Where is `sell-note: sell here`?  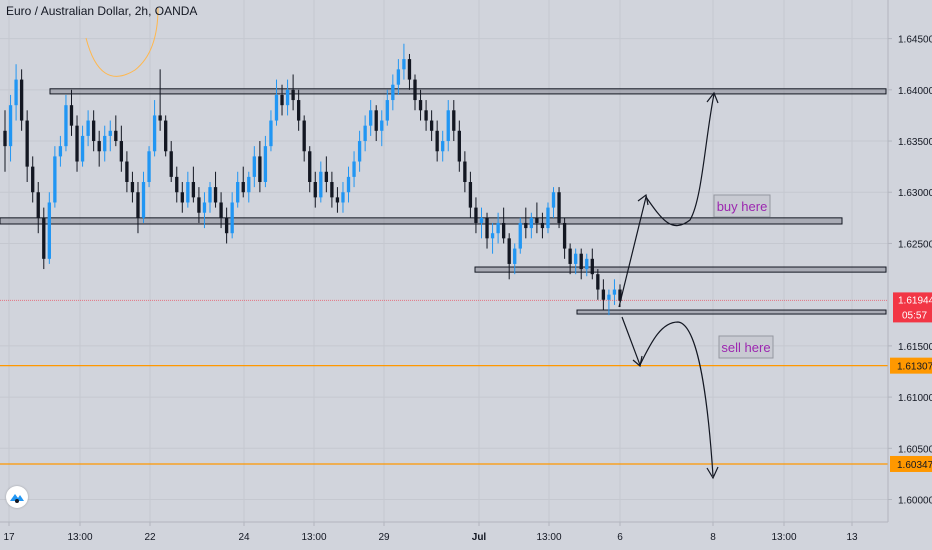
sell-note: sell here is located at coordinates (746, 347).